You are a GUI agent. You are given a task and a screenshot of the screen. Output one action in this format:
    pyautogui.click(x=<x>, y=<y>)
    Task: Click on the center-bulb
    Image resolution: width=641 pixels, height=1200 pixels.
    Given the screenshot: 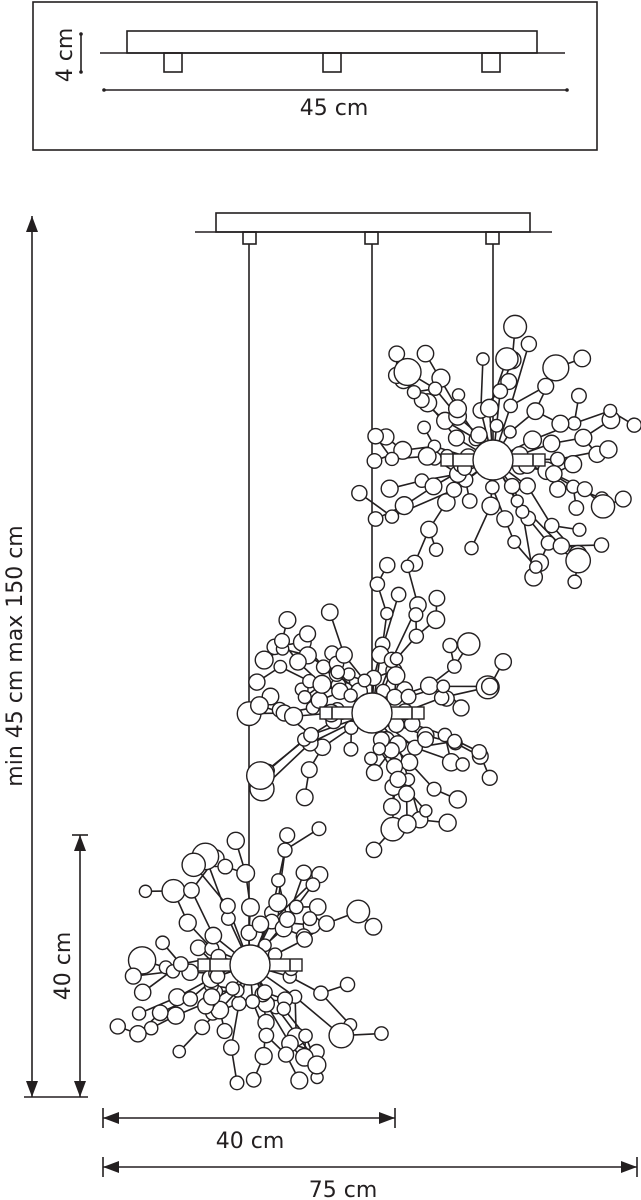 What is the action you would take?
    pyautogui.click(x=372, y=713)
    